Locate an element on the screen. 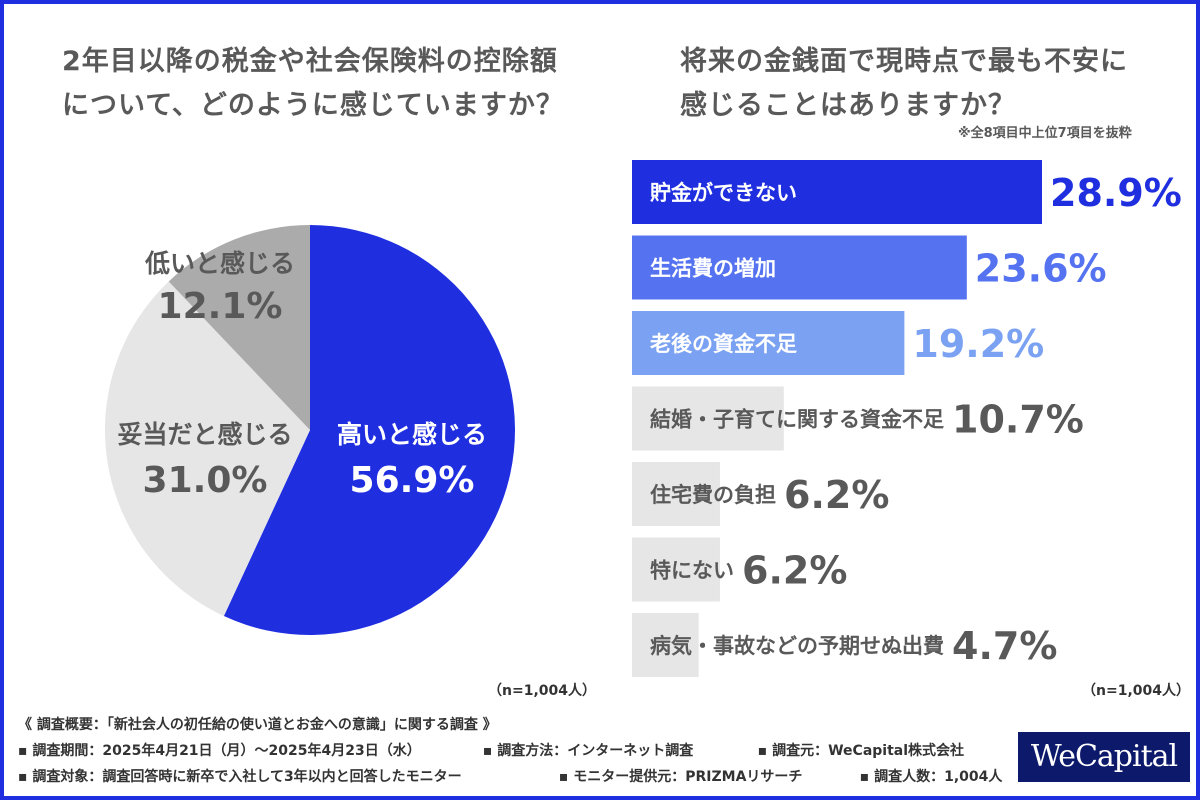  bar-retirement is located at coordinates (768, 343).